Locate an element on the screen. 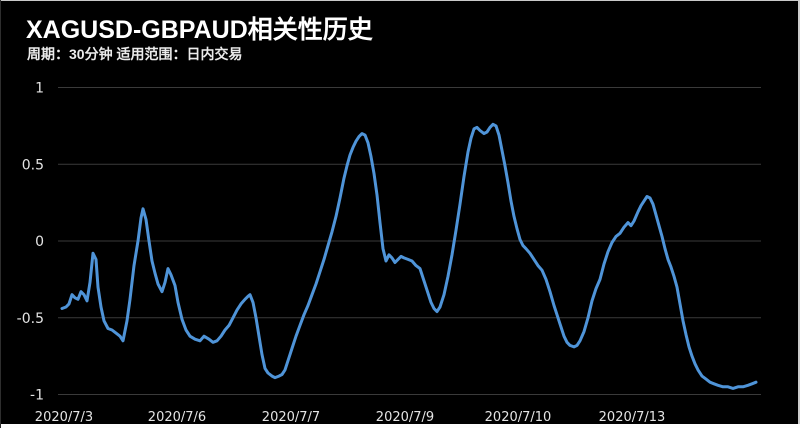  y-tick-label: 1 is located at coordinates (39, 89).